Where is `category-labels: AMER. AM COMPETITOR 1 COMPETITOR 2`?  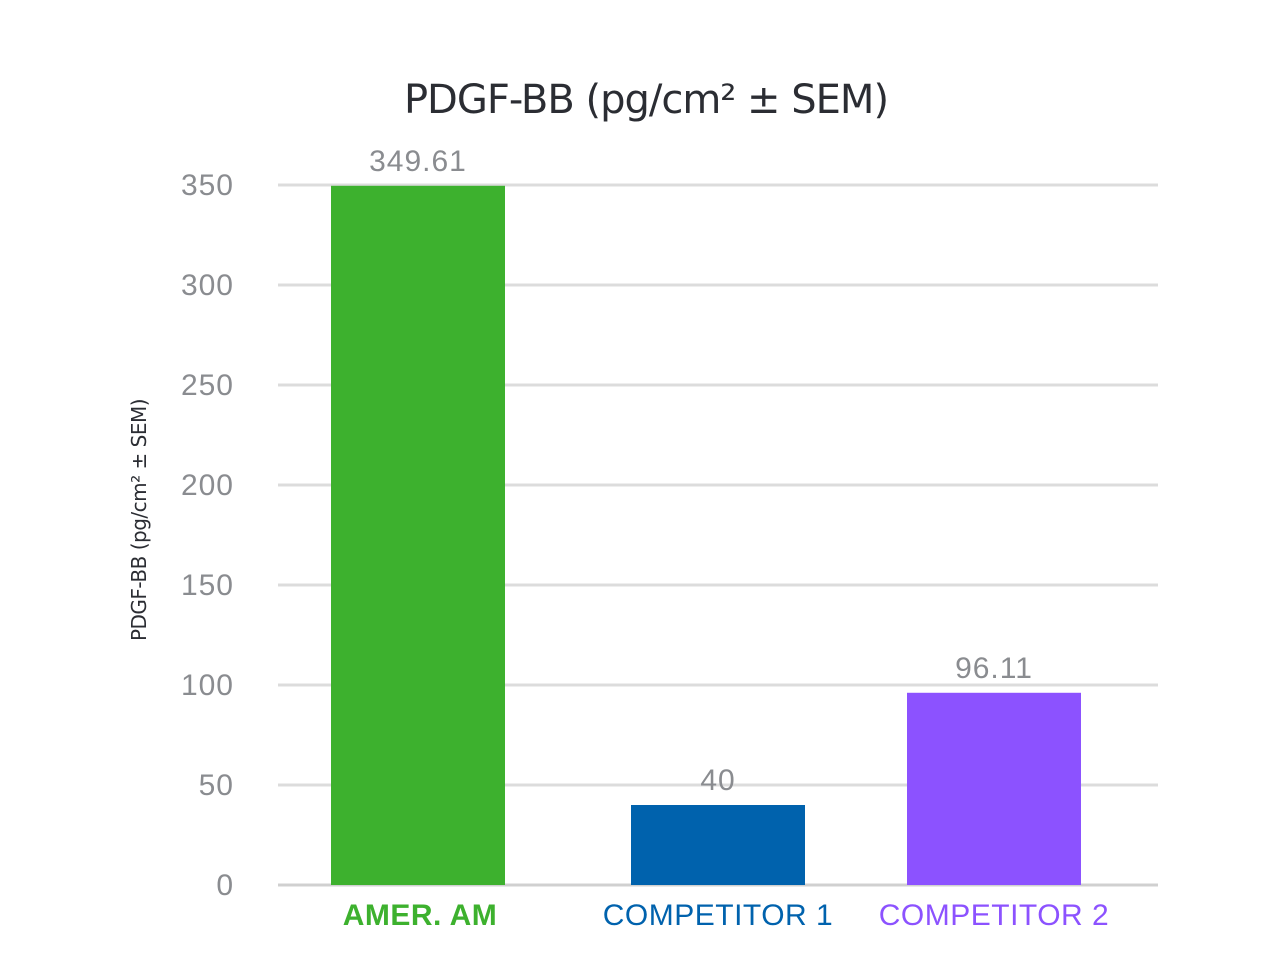
category-labels: AMER. AM COMPETITOR 1 COMPETITOR 2 is located at coordinates (726, 915).